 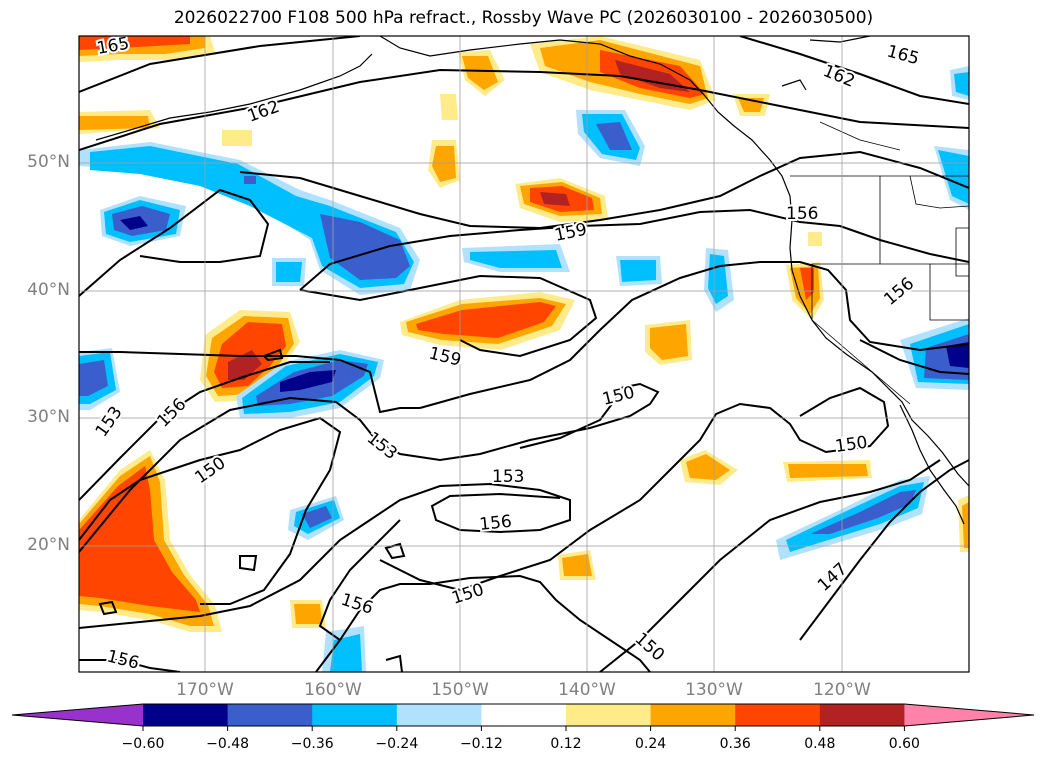 What do you see at coordinates (651, 744) in the screenshot?
I see `colorbar-tick-label: 0.24` at bounding box center [651, 744].